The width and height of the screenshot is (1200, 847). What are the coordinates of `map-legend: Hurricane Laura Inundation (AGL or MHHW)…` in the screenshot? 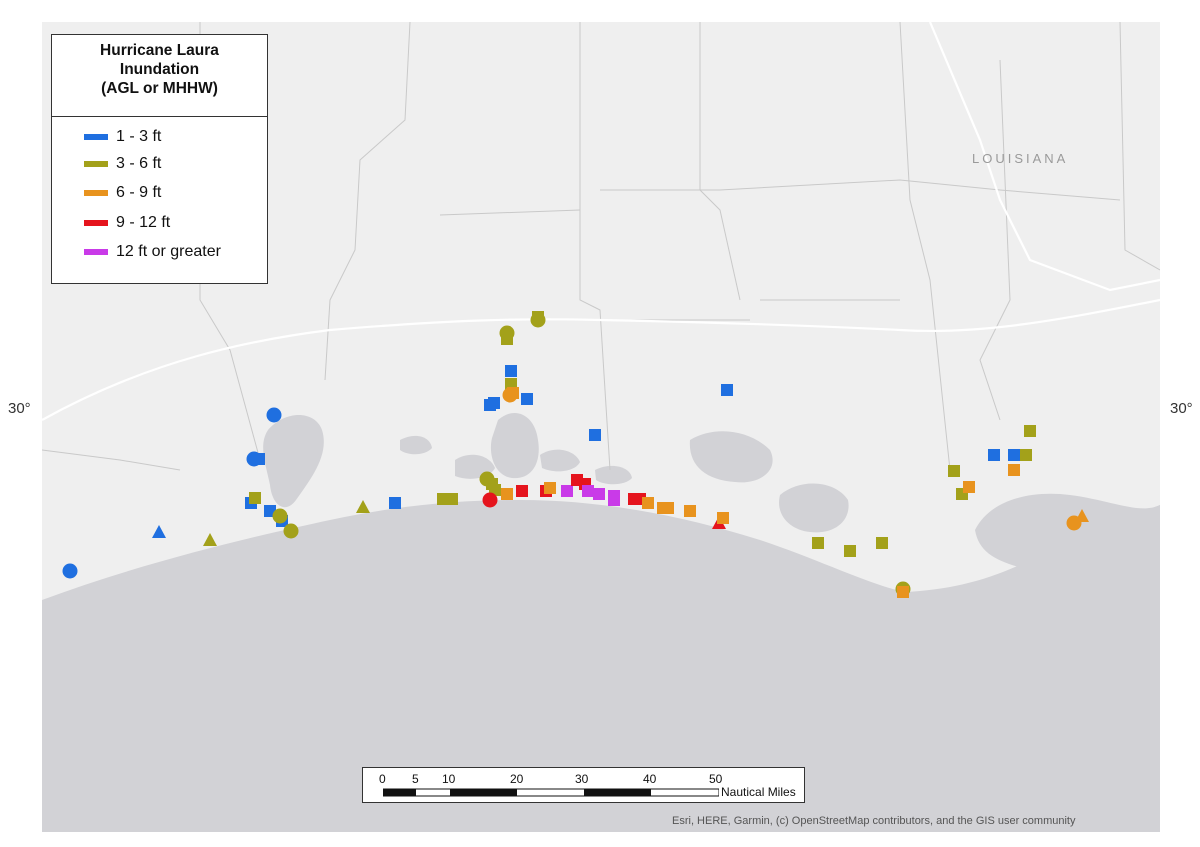 It's located at (159, 159).